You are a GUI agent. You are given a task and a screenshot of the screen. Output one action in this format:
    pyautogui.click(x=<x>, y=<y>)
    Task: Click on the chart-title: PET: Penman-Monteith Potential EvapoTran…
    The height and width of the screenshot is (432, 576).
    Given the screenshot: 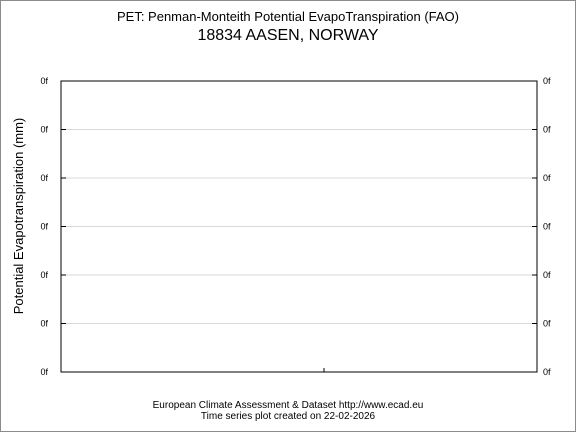 What is the action you would take?
    pyautogui.click(x=287, y=16)
    